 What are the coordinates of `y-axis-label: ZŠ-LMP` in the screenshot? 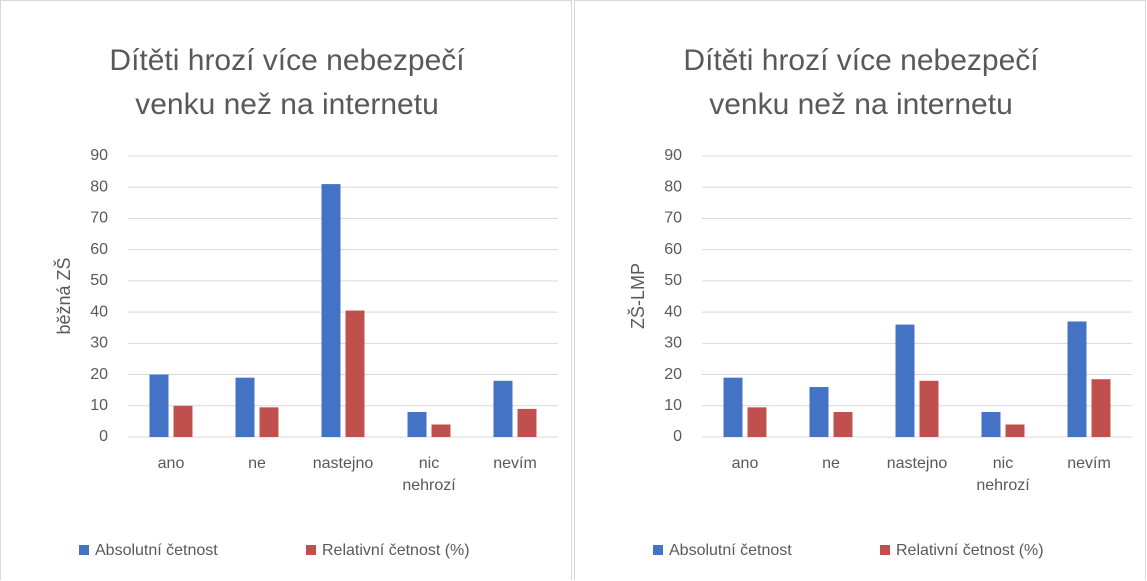 It's located at (637, 296).